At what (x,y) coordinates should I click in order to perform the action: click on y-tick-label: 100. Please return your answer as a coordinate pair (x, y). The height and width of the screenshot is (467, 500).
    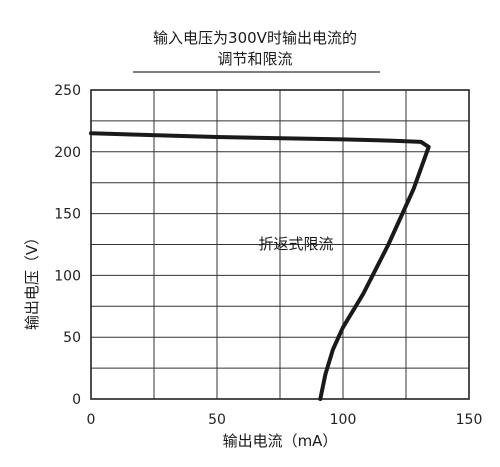
    Looking at the image, I should click on (67, 276).